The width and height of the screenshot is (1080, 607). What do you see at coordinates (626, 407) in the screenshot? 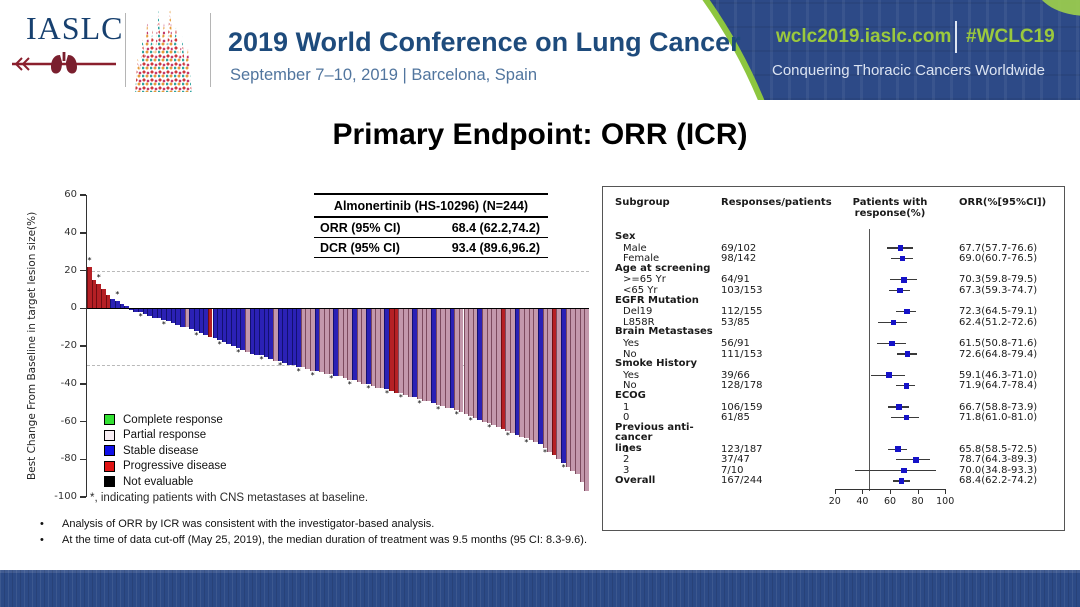
I see `forest-subgroup-label: 1` at bounding box center [626, 407].